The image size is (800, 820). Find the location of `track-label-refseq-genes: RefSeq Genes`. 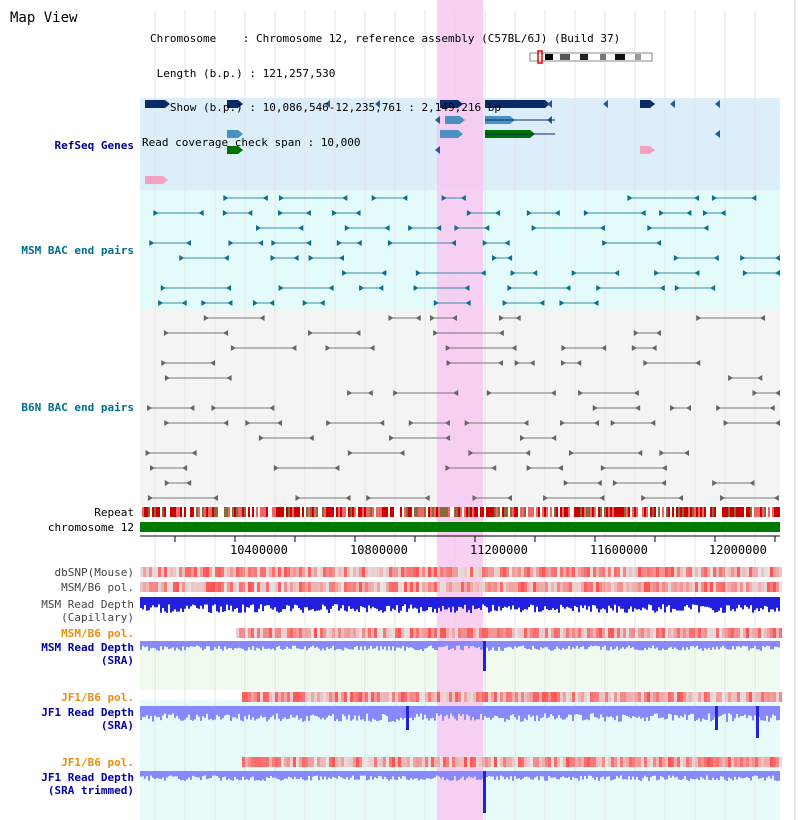

track-label-refseq-genes: RefSeq Genes is located at coordinates (94, 145).